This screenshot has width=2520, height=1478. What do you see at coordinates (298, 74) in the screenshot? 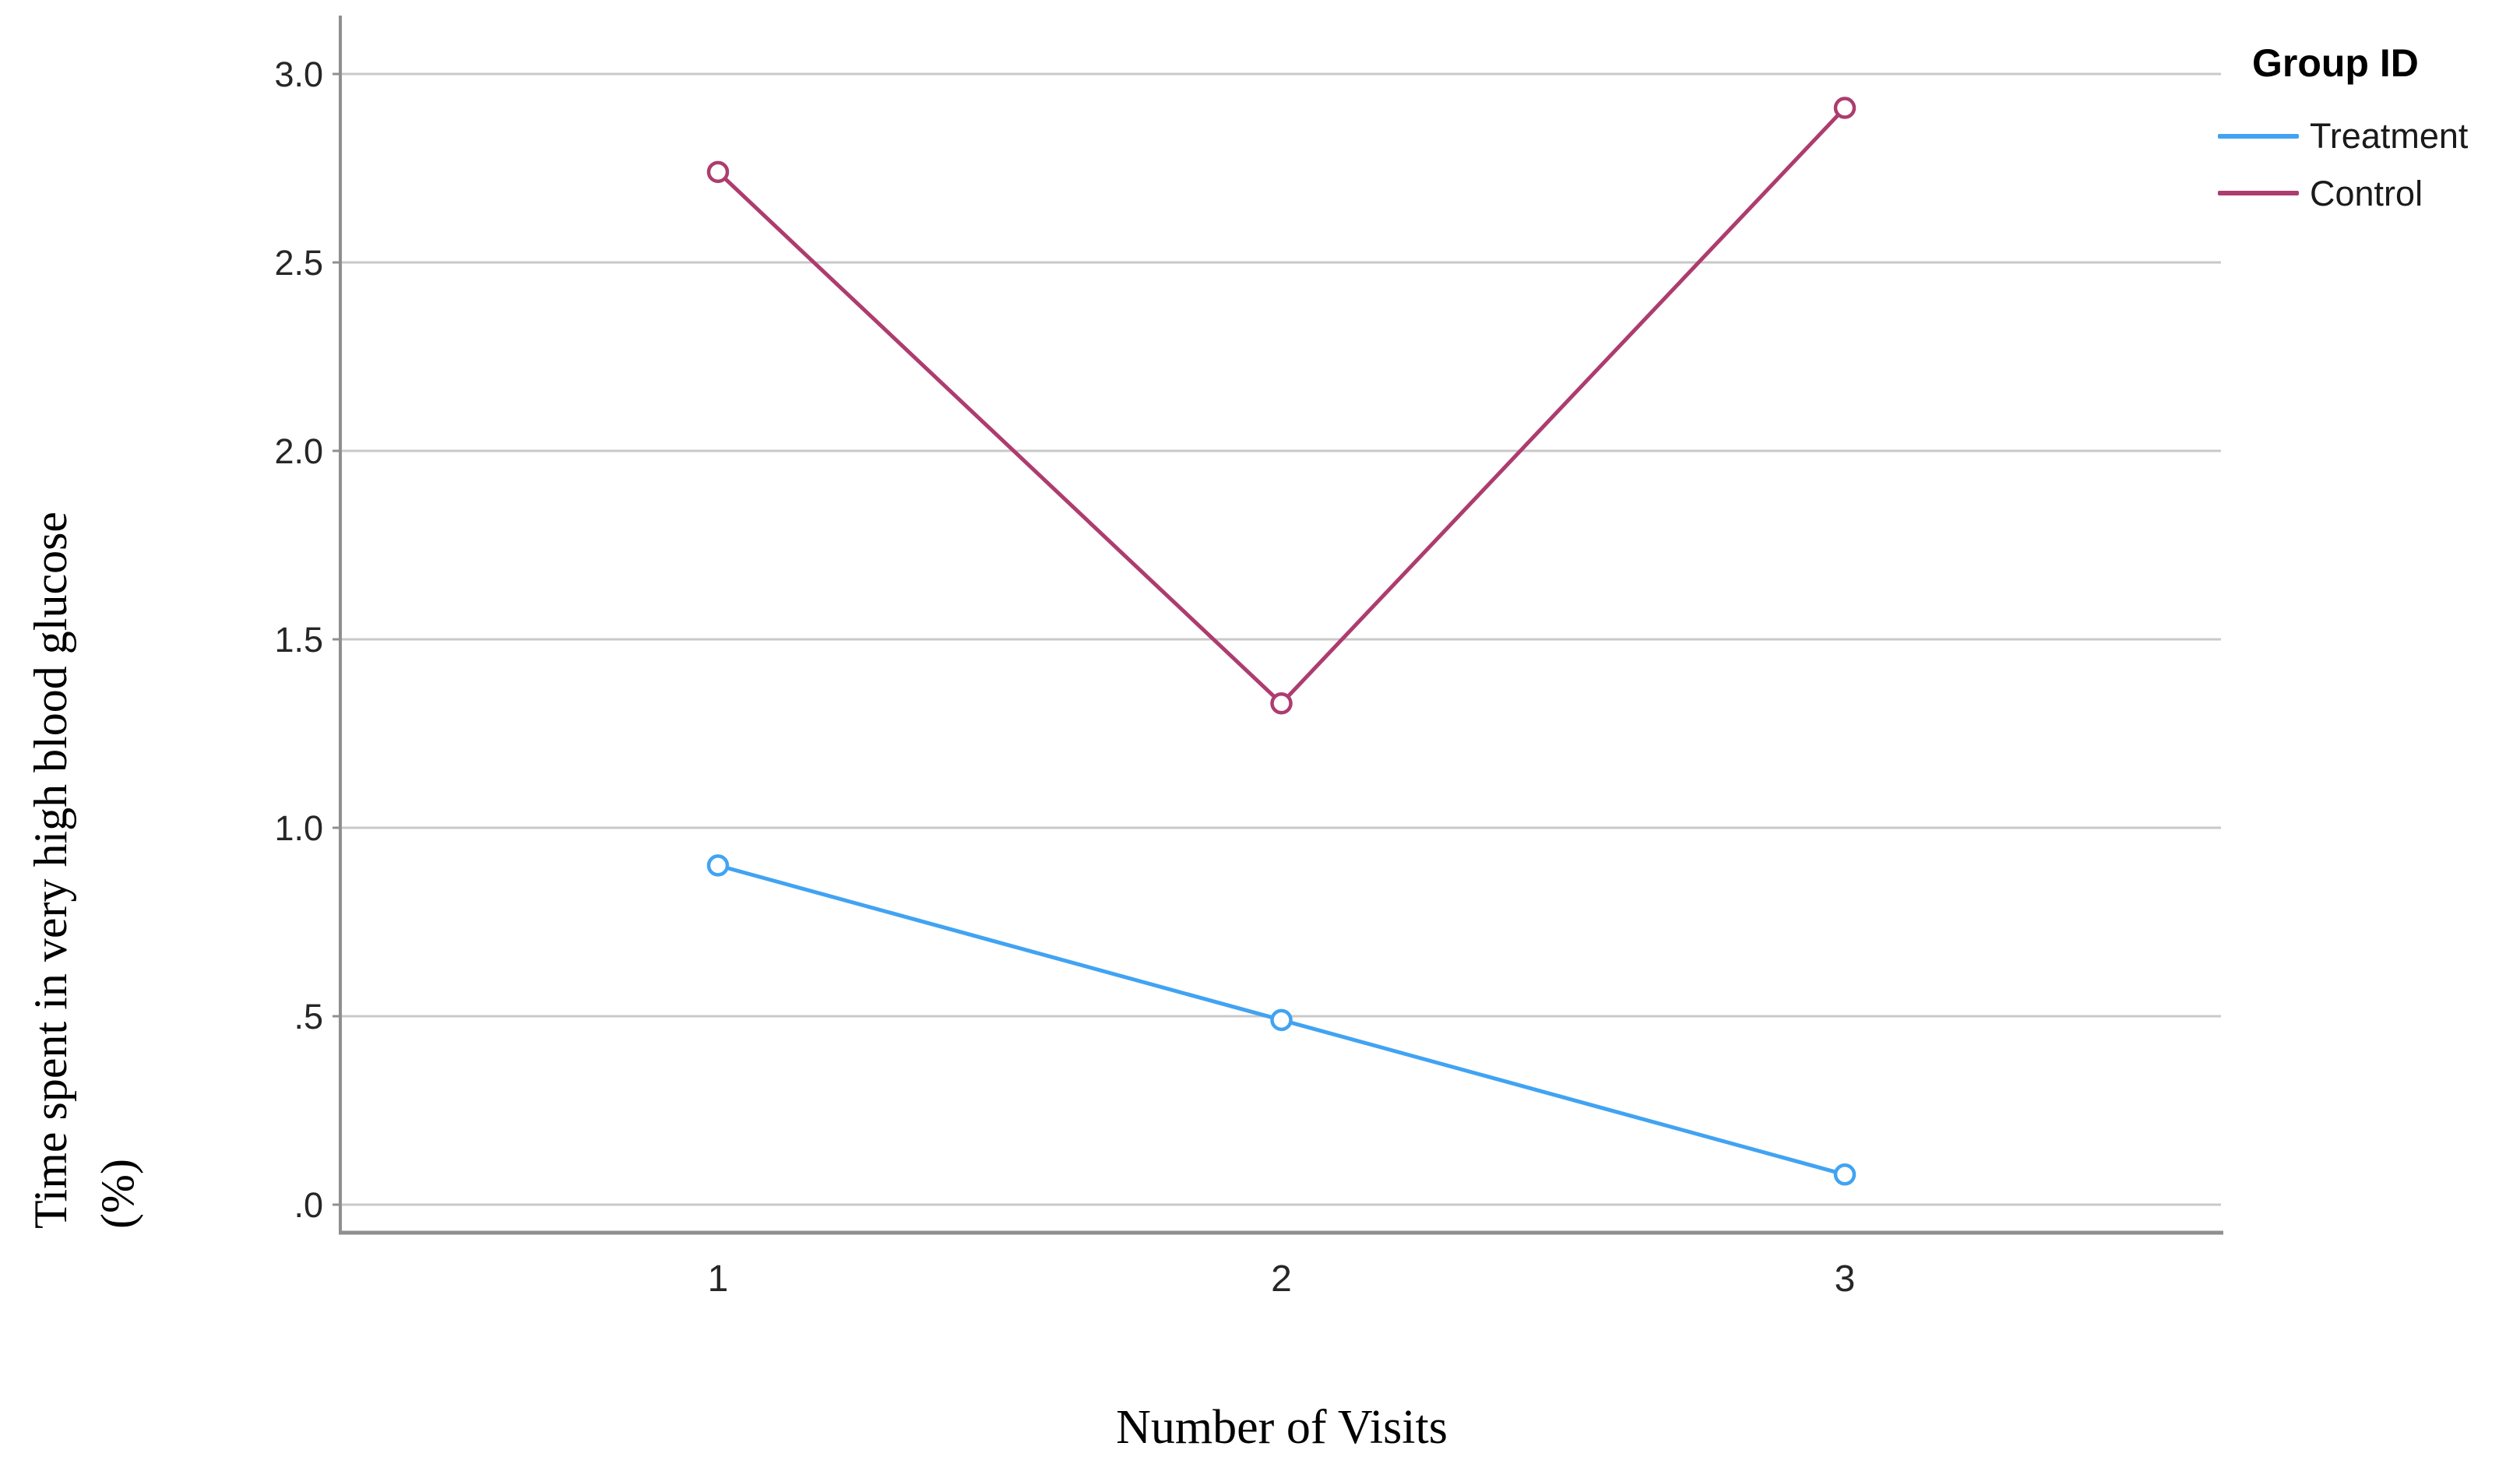
I see `y-tick-label: 3.0` at bounding box center [298, 74].